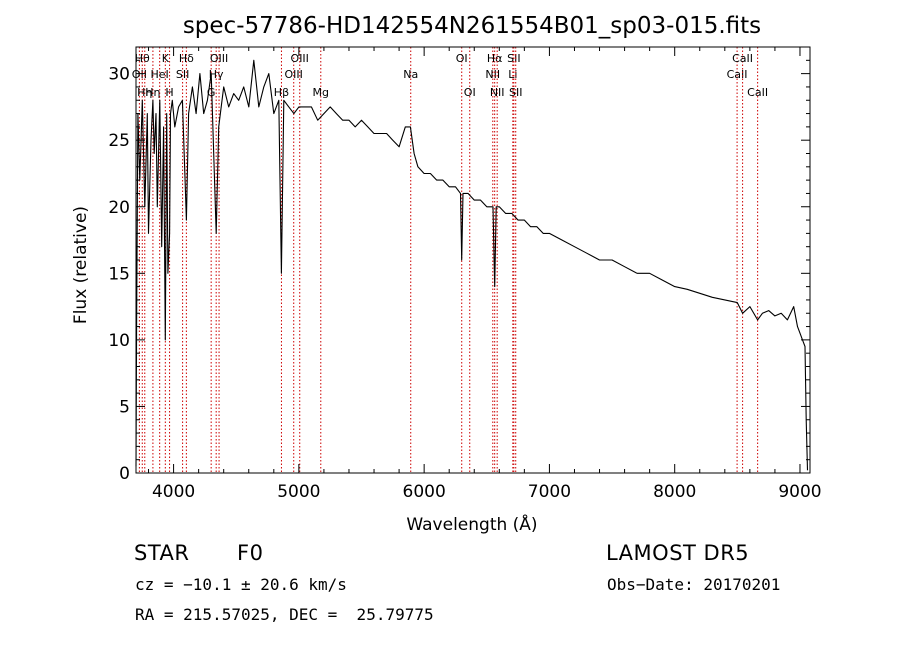  Describe the element at coordinates (241, 584) in the screenshot. I see `redshift-velocity: cz = −10.1 ± 20.6 km/s` at that location.